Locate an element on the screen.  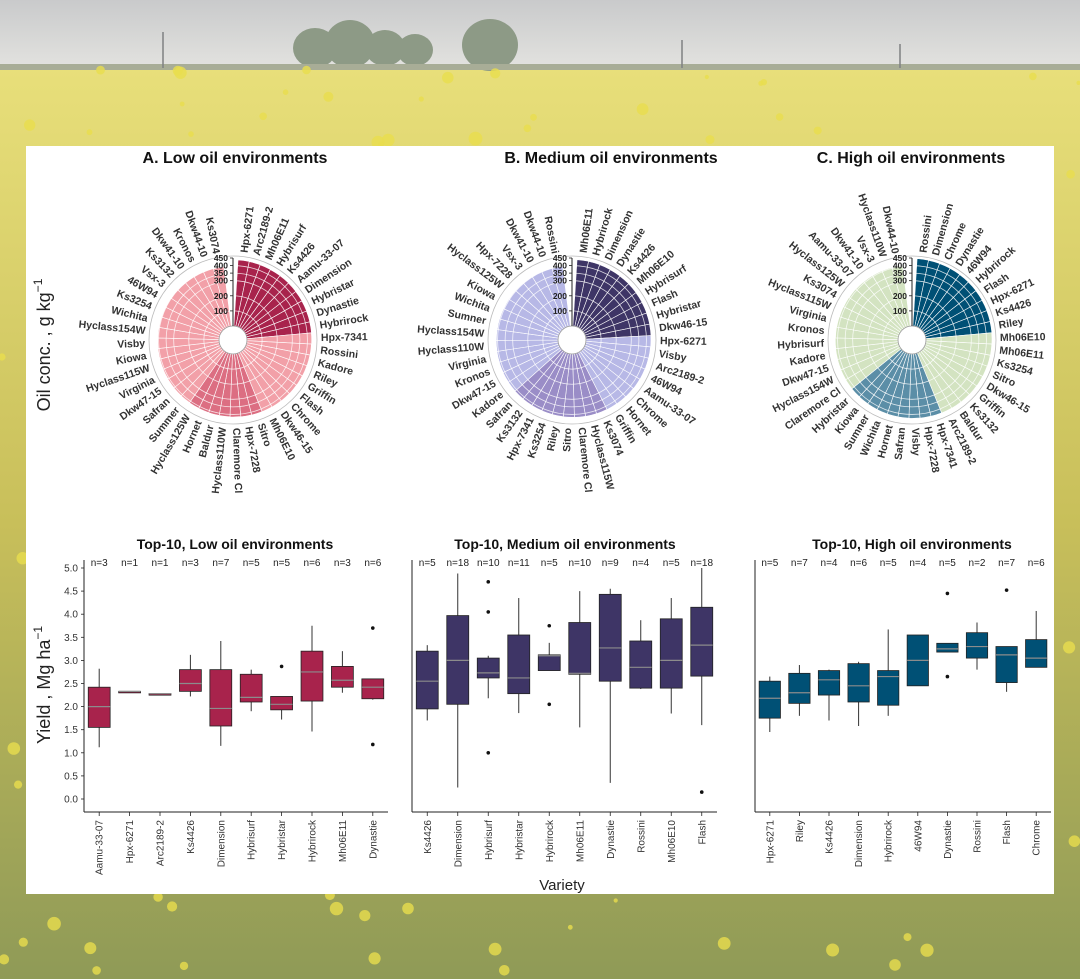
y-tick-label: 4.5 is located at coordinates (71, 592).